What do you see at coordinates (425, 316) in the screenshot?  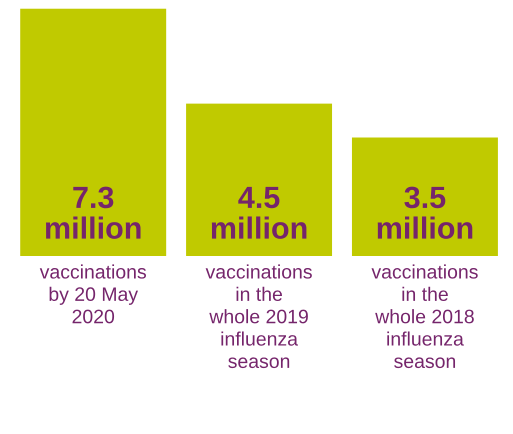 I see `x-tick-label: vaccinations in the whole 2018 influenza season` at bounding box center [425, 316].